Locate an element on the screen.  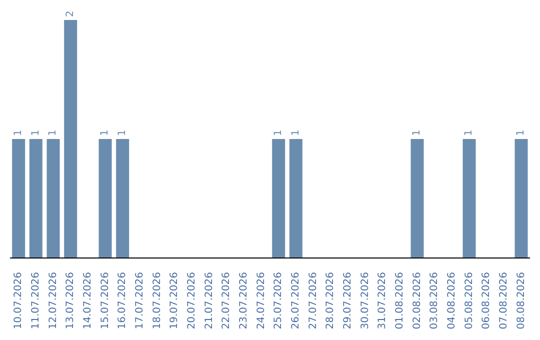
x-tick-label: 08.08.2026 is located at coordinates (521, 301).